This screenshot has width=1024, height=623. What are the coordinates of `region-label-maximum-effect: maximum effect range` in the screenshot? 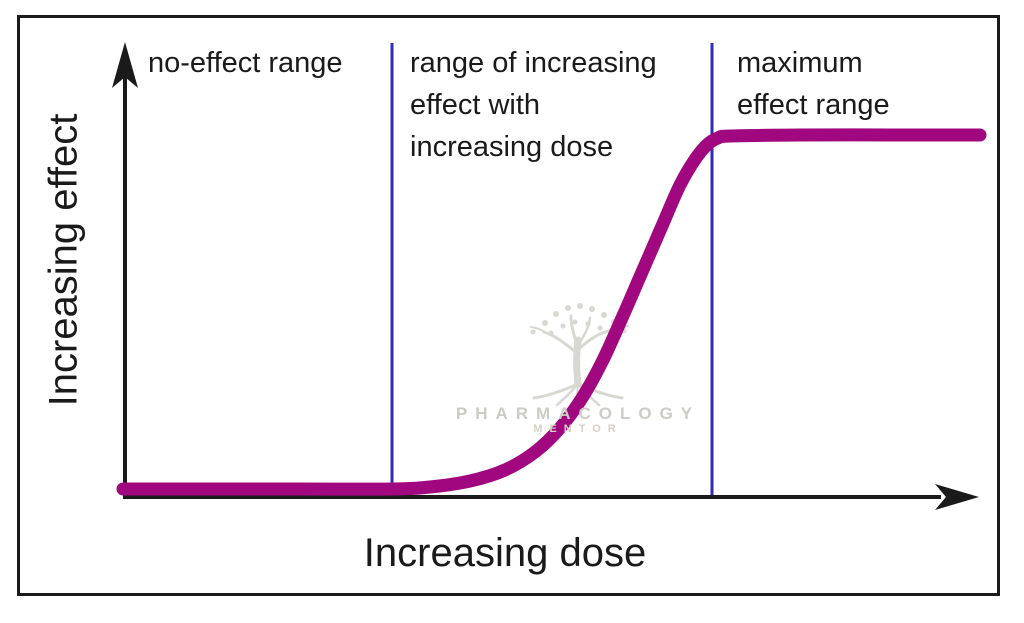 It's located at (813, 84).